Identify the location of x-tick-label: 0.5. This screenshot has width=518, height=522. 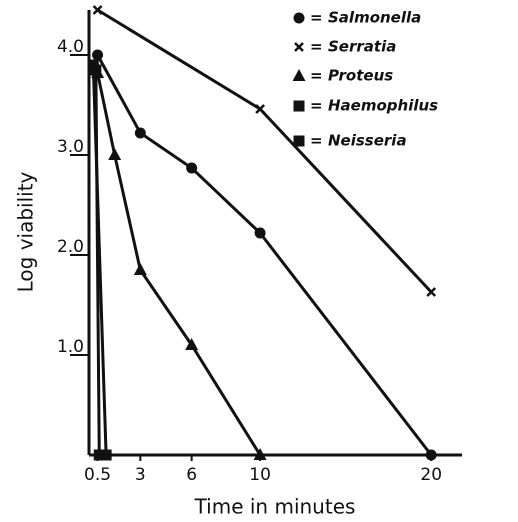
(97, 475).